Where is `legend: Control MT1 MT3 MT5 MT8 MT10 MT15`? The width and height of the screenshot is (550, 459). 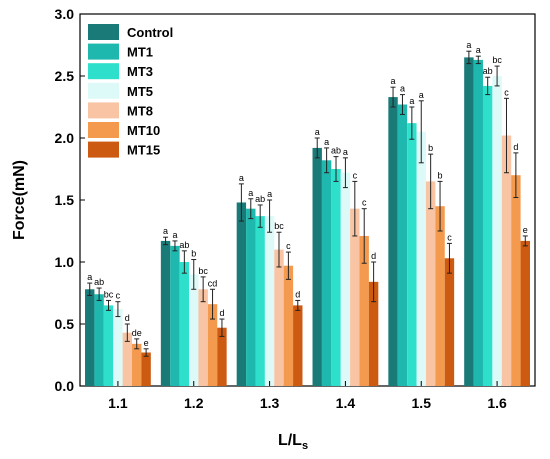 legend: Control MT1 MT3 MT5 MT8 MT10 MT15 is located at coordinates (130, 91).